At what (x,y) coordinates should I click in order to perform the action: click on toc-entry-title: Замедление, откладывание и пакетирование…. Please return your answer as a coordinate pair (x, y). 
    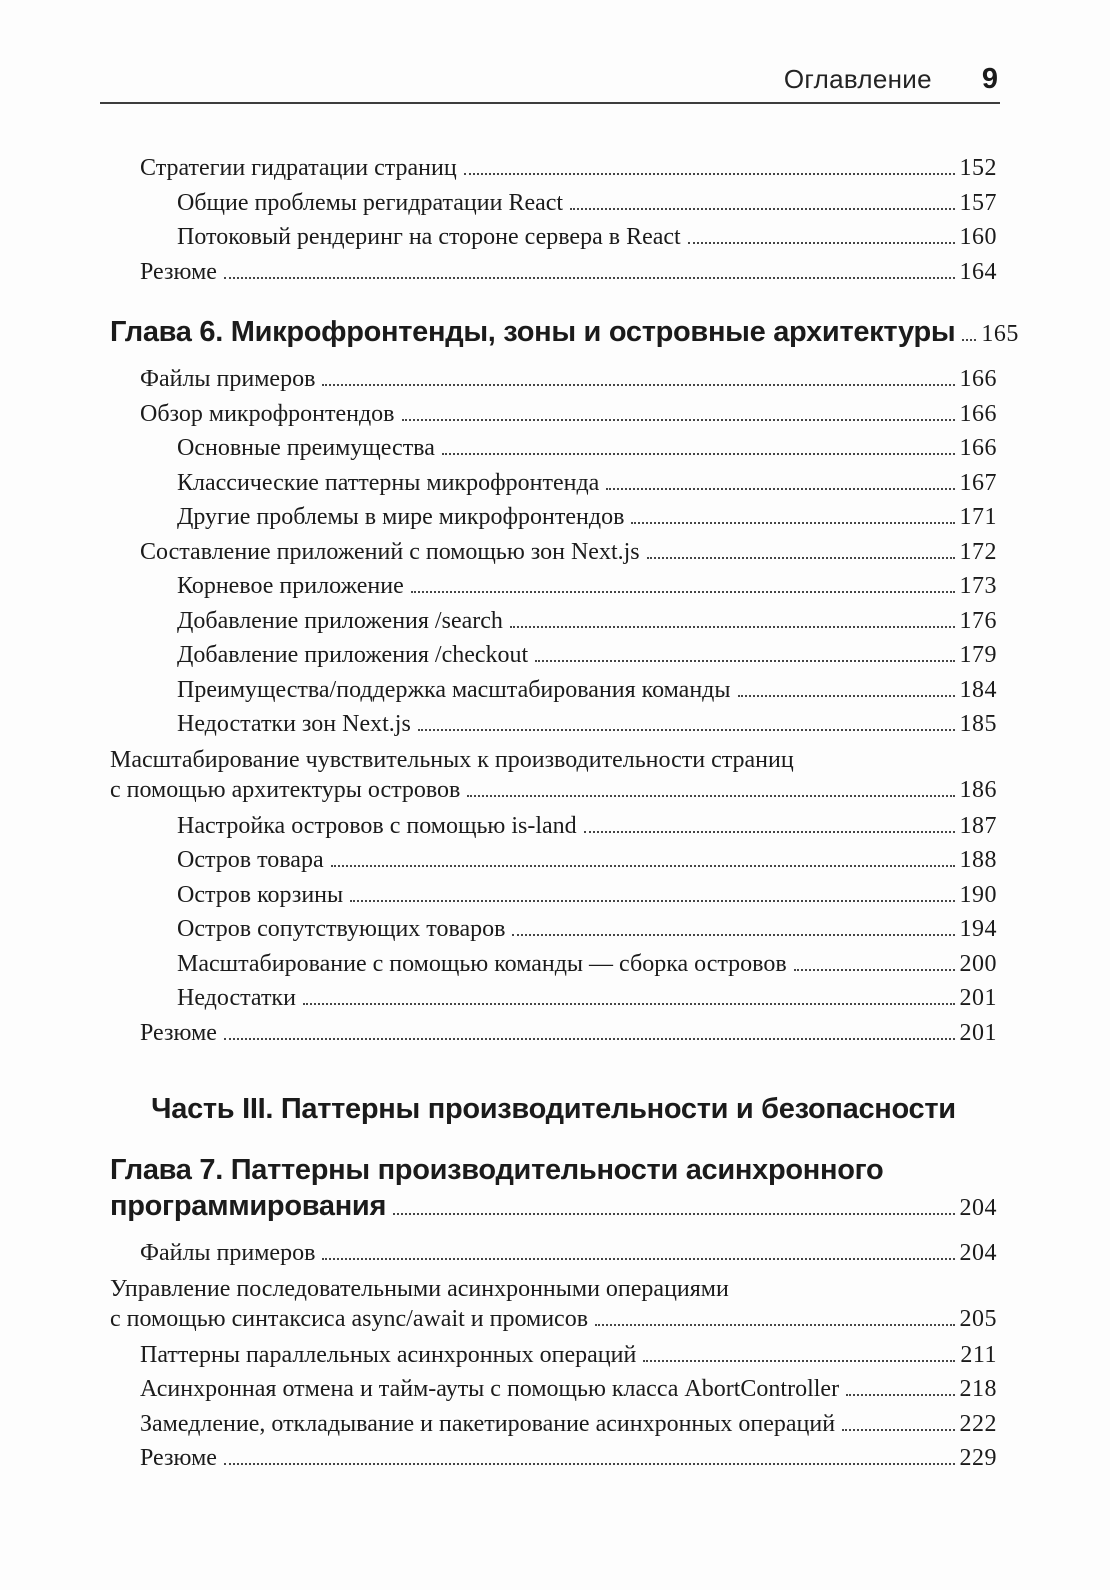
    Looking at the image, I should click on (488, 1423).